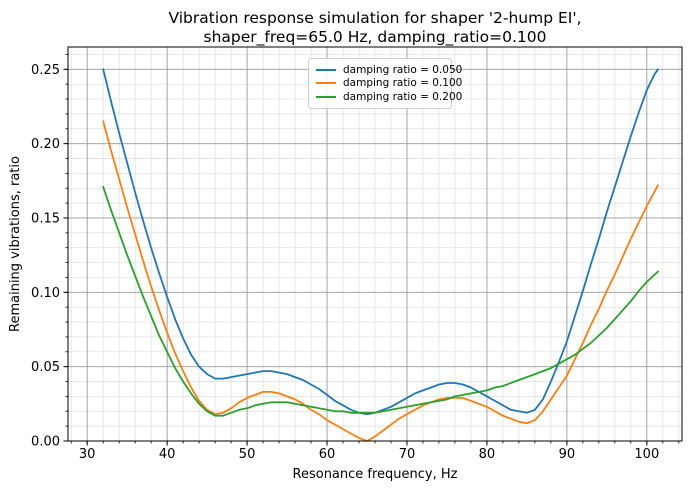 This screenshot has width=700, height=500. What do you see at coordinates (567, 454) in the screenshot?
I see `x-tick-label: 90` at bounding box center [567, 454].